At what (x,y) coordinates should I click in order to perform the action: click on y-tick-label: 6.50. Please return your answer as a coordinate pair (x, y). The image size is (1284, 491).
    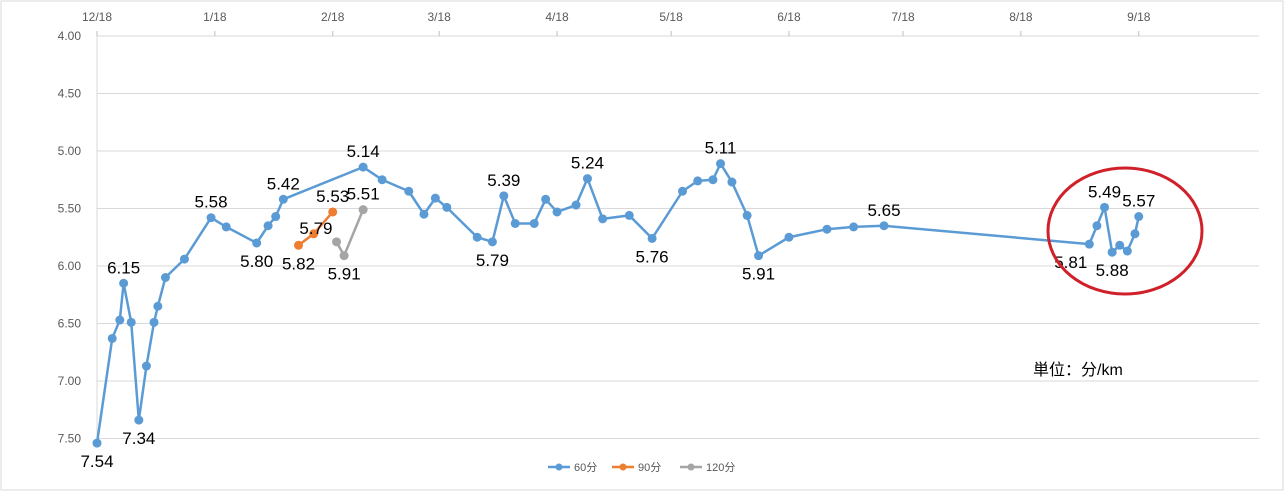
    Looking at the image, I should click on (70, 324).